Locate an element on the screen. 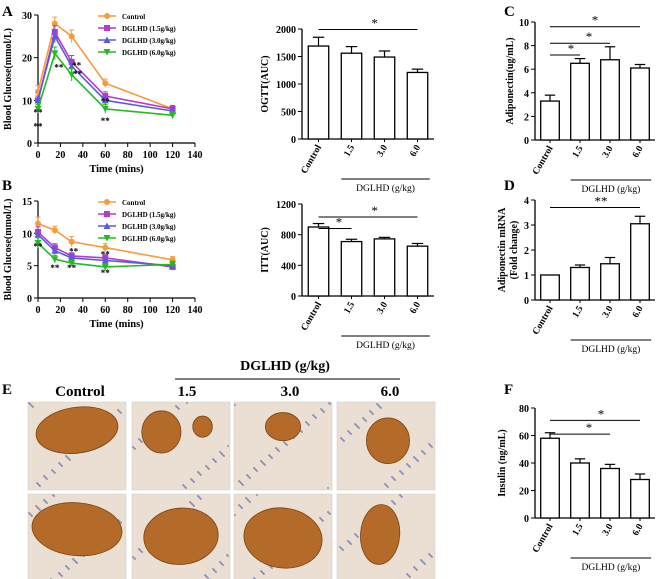 Image resolution: width=667 pixels, height=579 pixels. B_right-ytick-label: 800 is located at coordinates (288, 236).